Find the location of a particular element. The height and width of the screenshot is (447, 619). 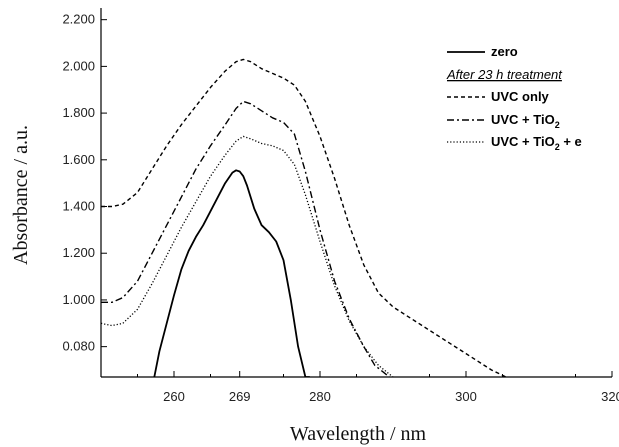

x-tick-label: 320 is located at coordinates (610, 396).